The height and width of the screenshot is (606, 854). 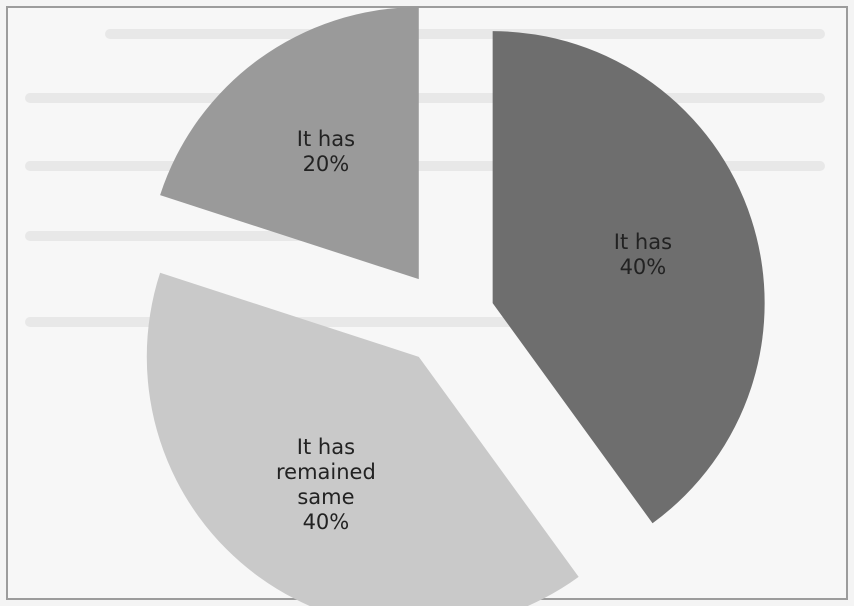 I want to click on slice-label-3: It has 20%, so click(x=326, y=151).